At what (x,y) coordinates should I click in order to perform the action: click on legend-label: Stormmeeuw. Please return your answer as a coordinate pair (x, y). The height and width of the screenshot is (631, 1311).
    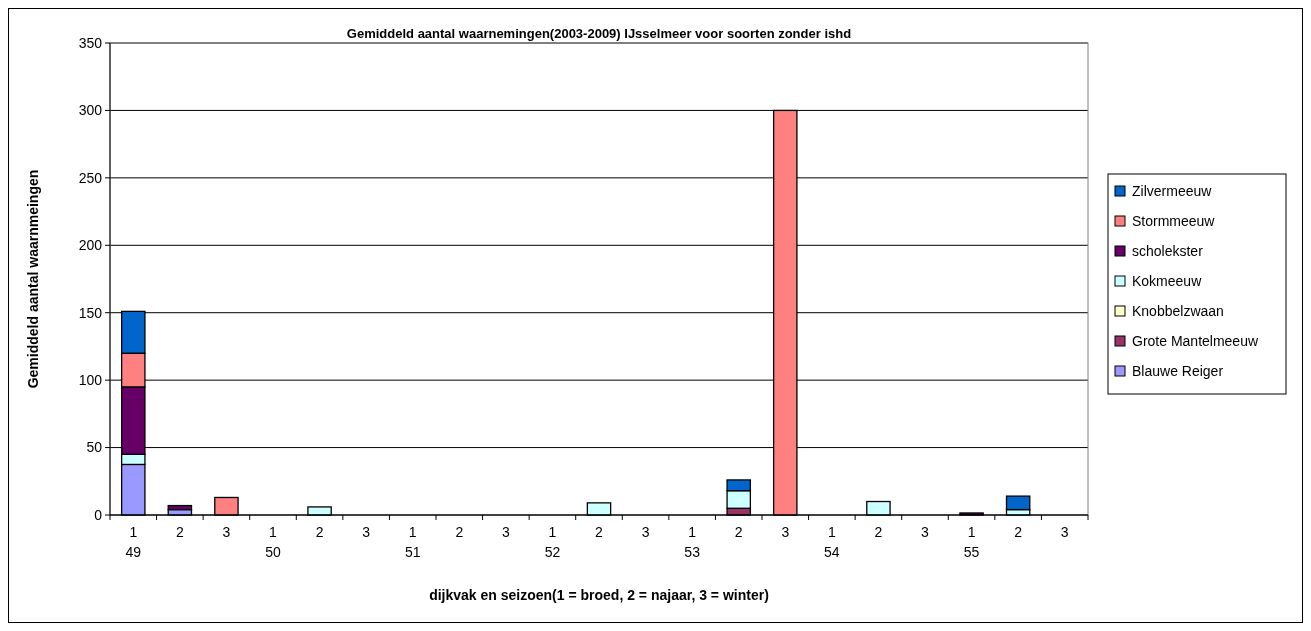
    Looking at the image, I should click on (1174, 220).